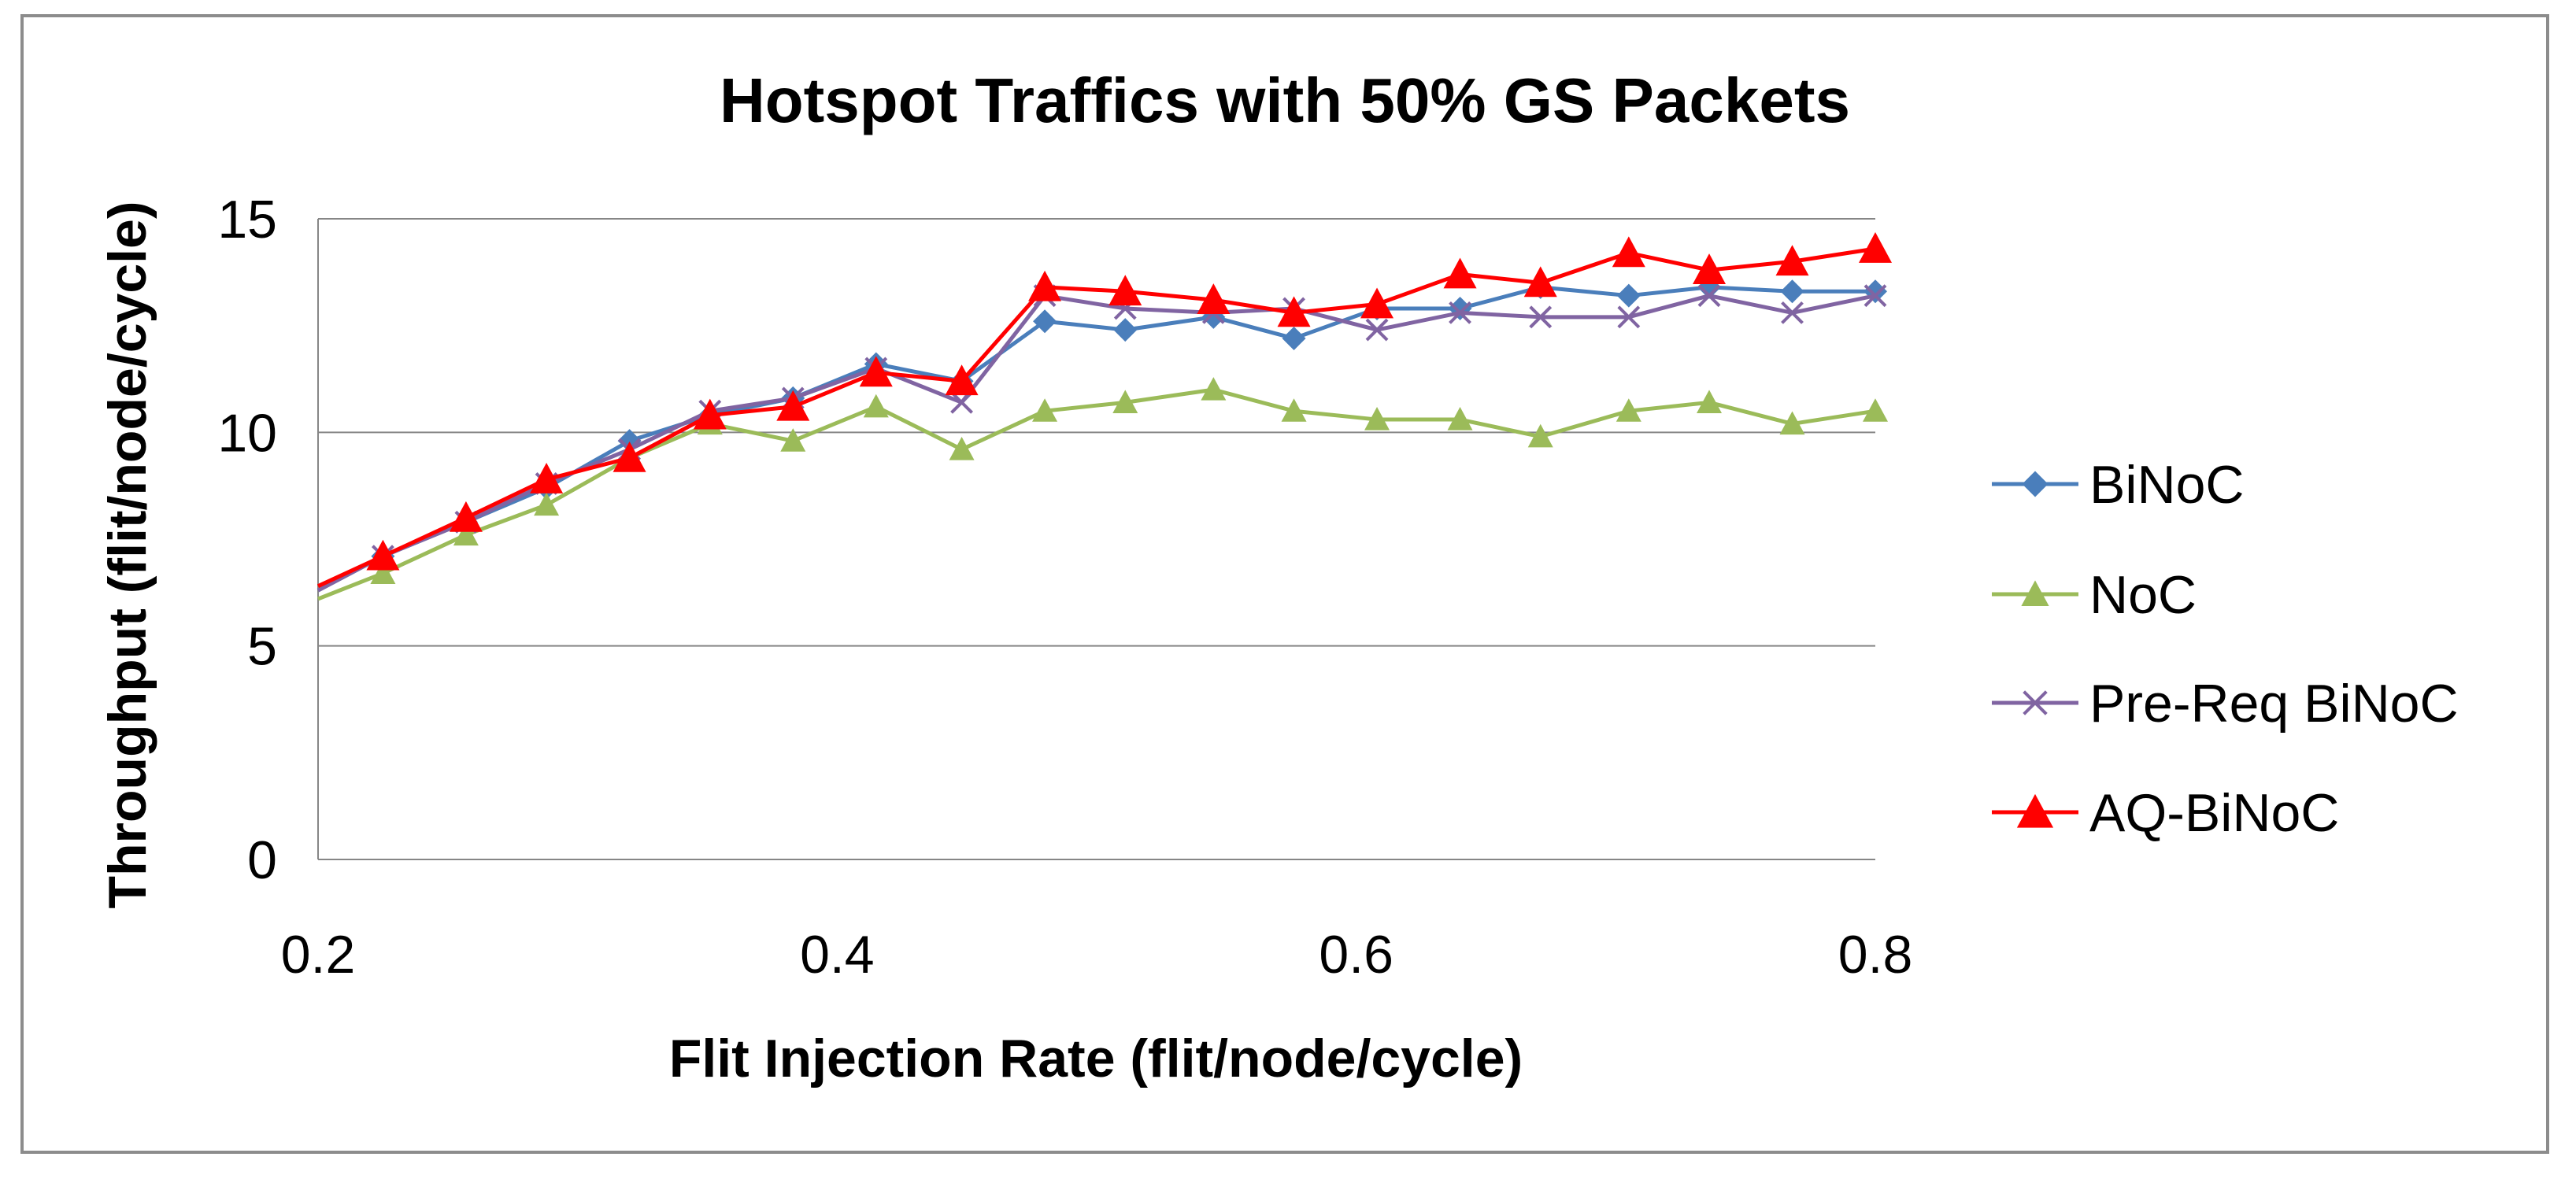 This screenshot has height=1179, width=2576. I want to click on legend-item: NoC, so click(2094, 595).